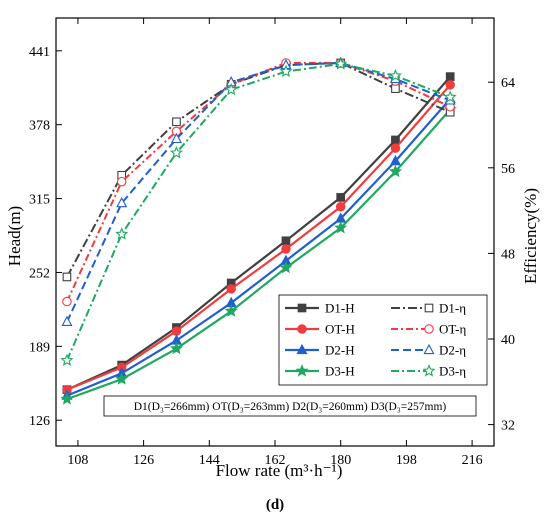  I want to click on legend-label-efficiency-2: D2-η, so click(452, 350).